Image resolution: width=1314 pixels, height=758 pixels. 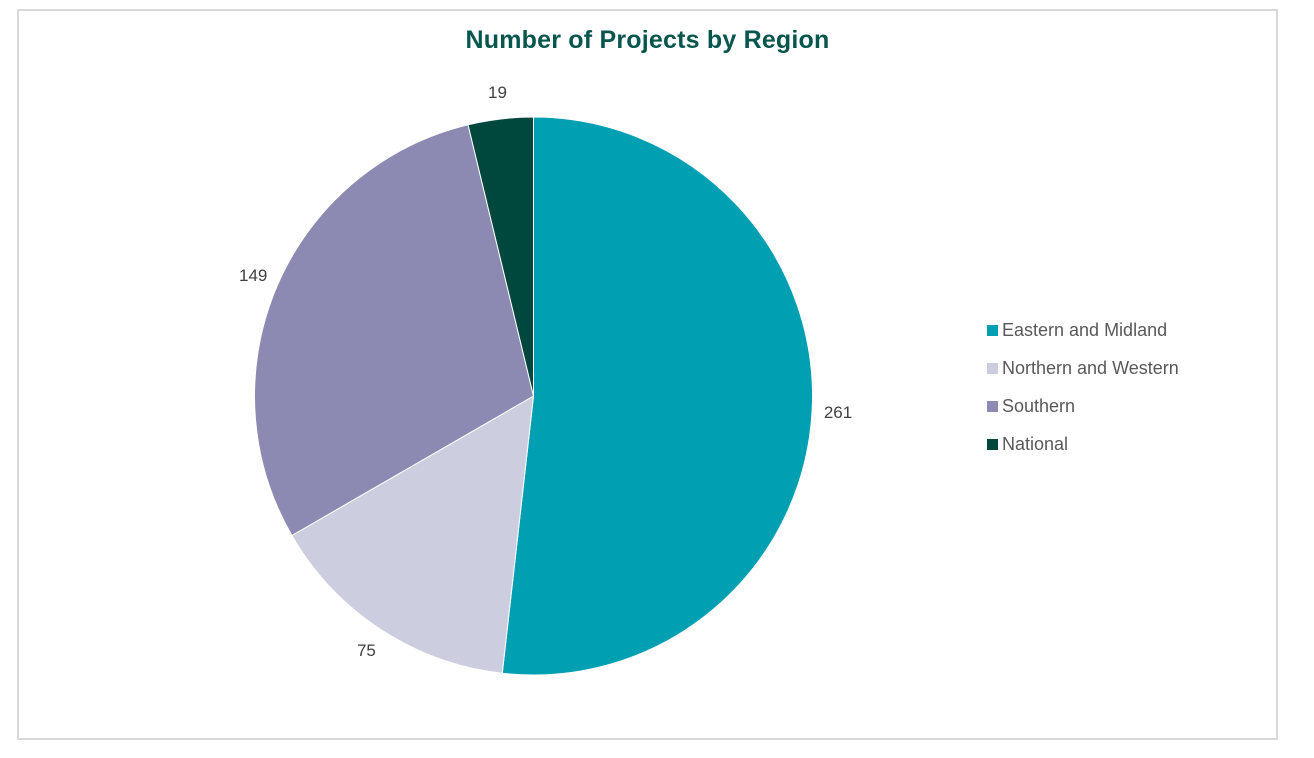 What do you see at coordinates (413, 534) in the screenshot?
I see `pie-slice-northern-and-western` at bounding box center [413, 534].